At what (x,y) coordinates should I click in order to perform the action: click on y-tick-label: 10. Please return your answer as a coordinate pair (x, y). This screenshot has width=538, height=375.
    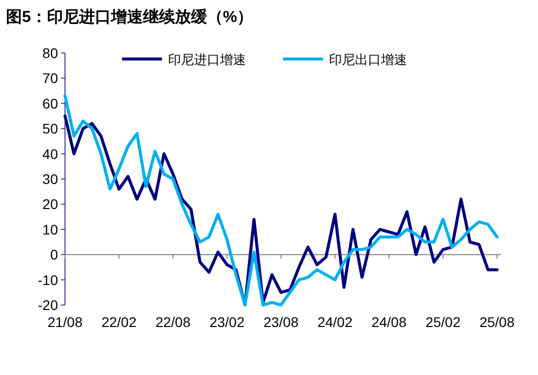
    Looking at the image, I should click on (50, 229).